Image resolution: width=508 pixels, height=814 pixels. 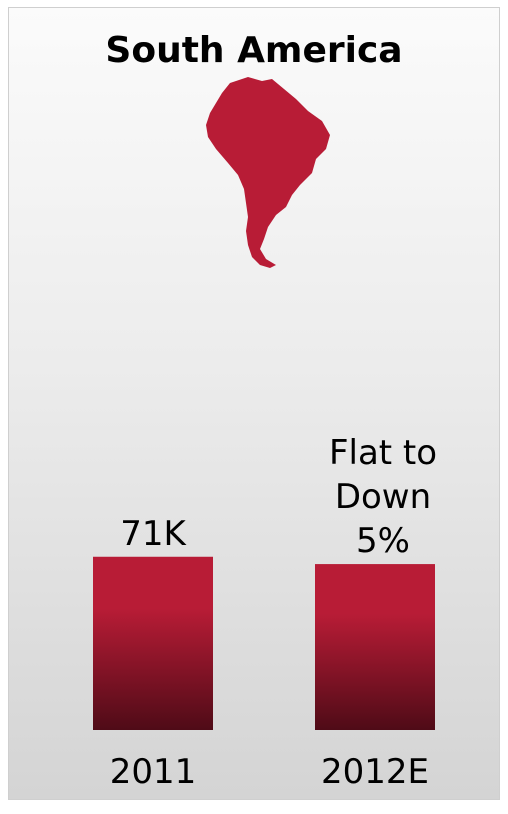 I want to click on category-label-2012e: 2012E, so click(x=375, y=772).